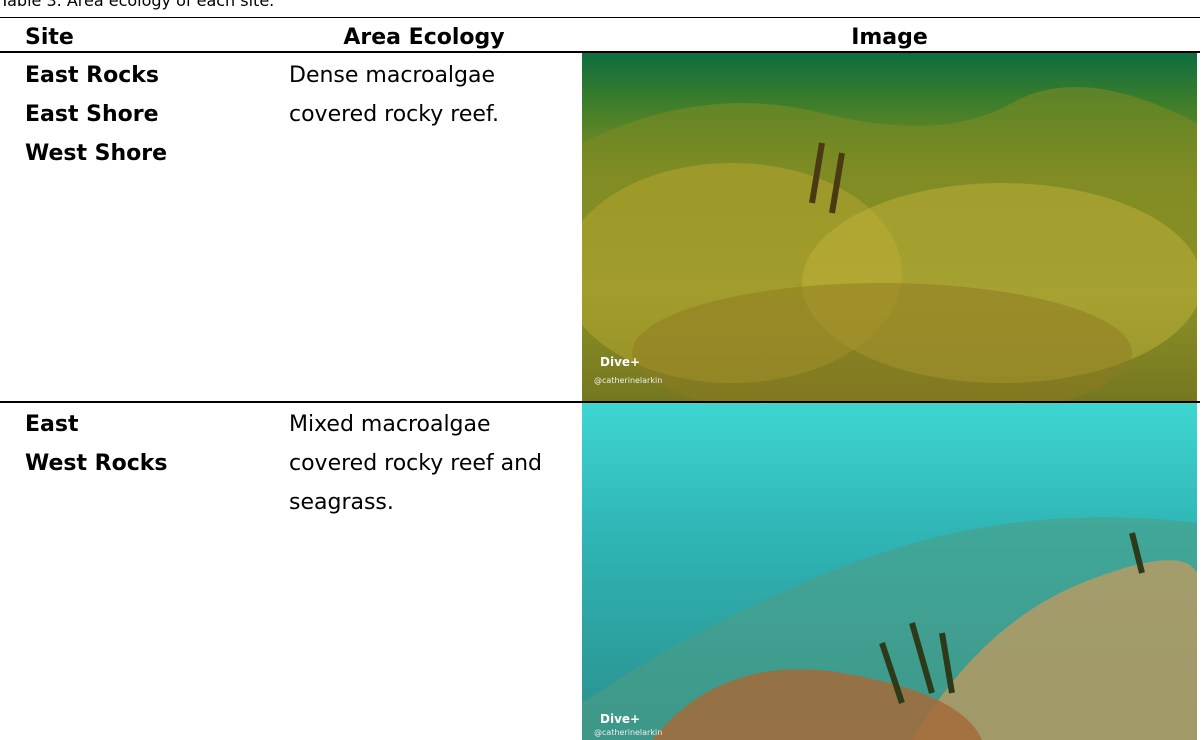  What do you see at coordinates (394, 95) in the screenshot?
I see `ecology: Dense macroalgae covered rocky reef.` at bounding box center [394, 95].